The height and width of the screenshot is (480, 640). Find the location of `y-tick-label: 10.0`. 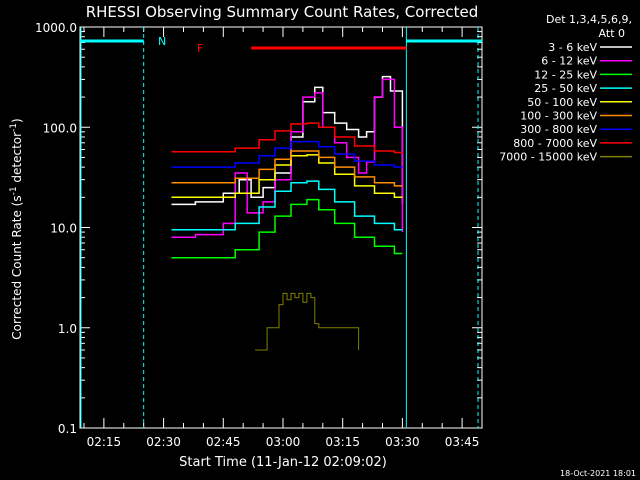

y-tick-label: 10.0 is located at coordinates (63, 229).